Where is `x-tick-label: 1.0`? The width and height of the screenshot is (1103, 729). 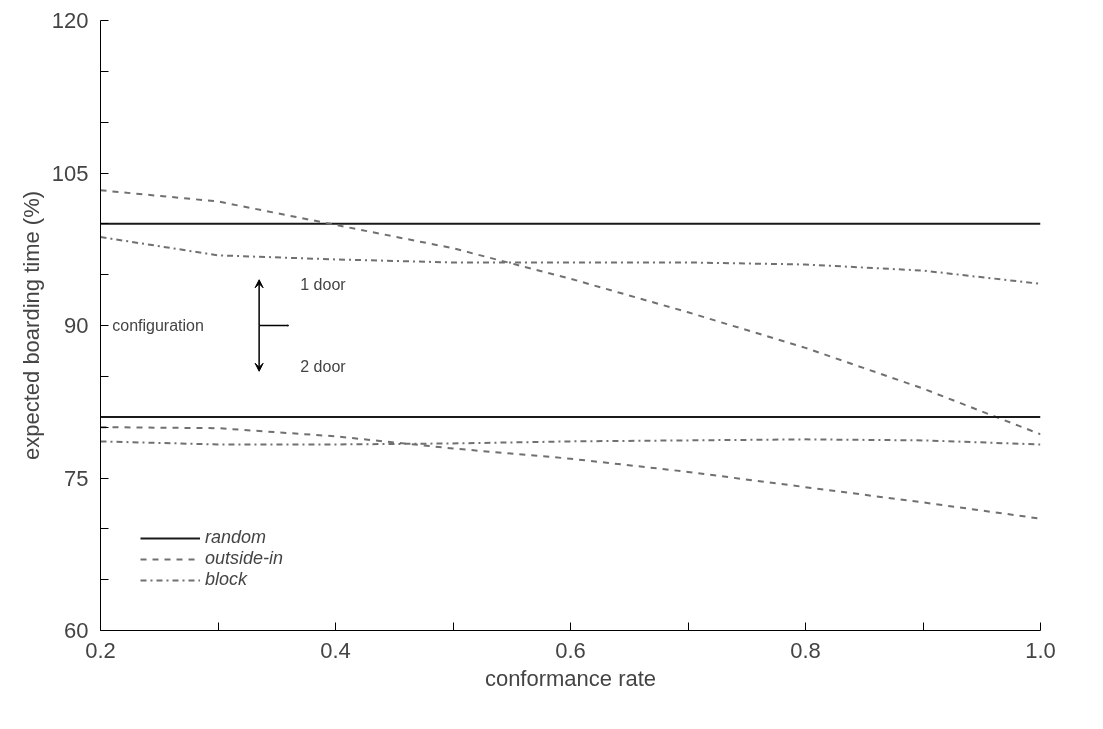 x-tick-label: 1.0 is located at coordinates (1040, 650).